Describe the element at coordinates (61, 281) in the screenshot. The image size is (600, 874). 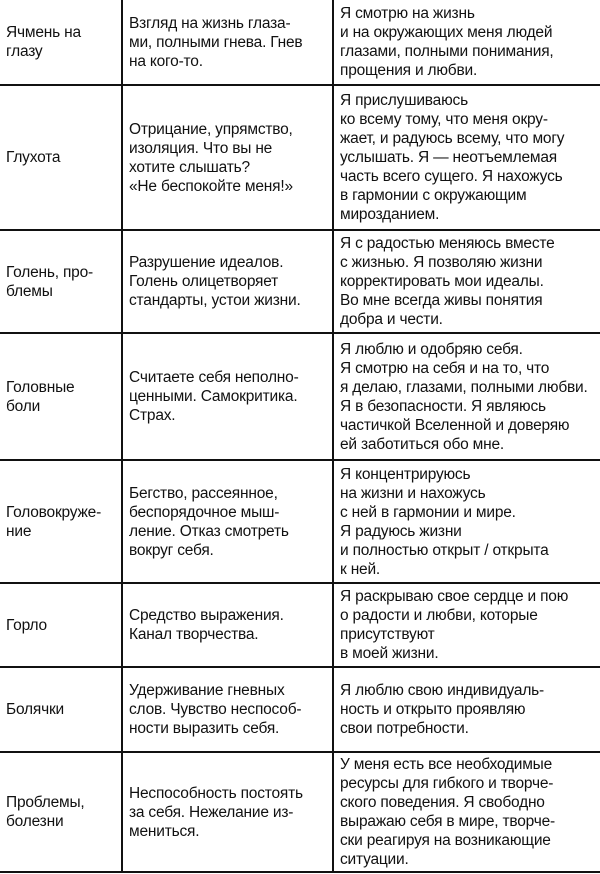
I see `problem-cell: Голень, про- блемы` at that location.